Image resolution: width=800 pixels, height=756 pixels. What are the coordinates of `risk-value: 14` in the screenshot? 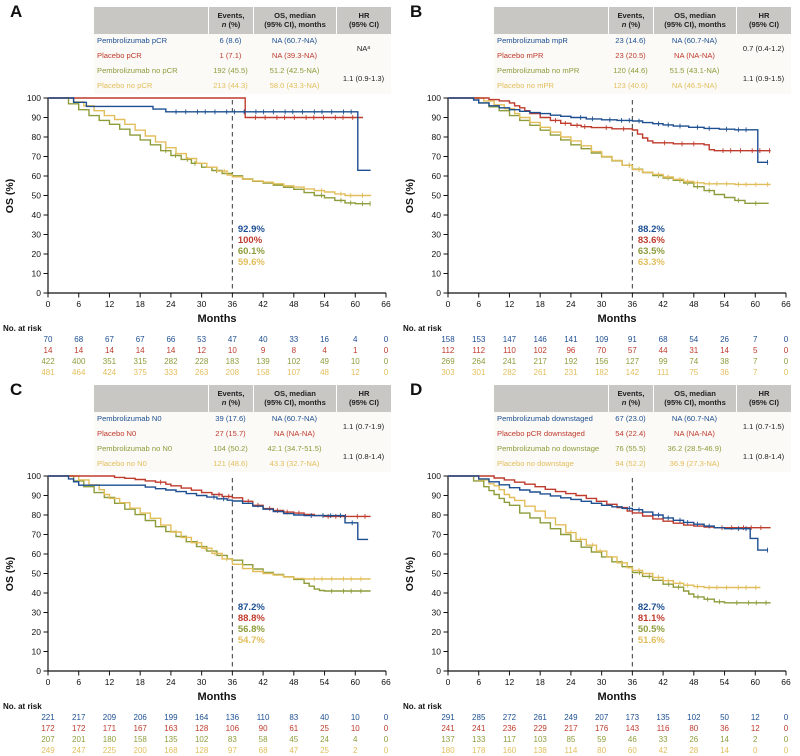 It's located at (48, 350).